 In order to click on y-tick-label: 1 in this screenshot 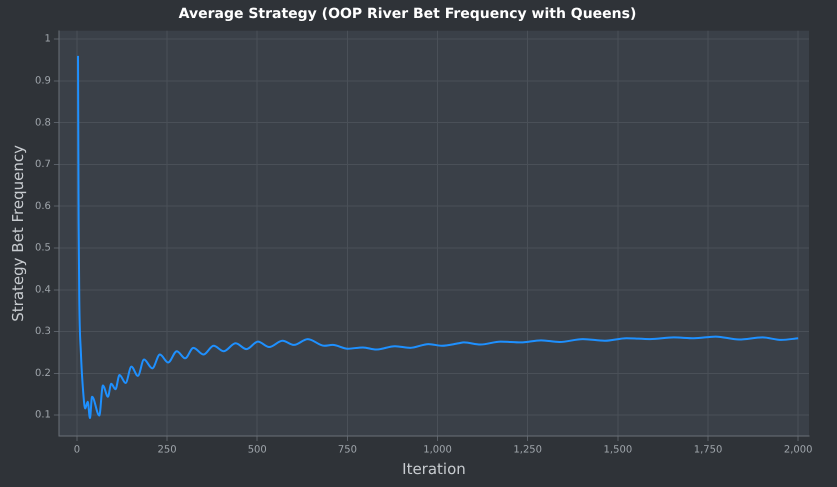, I will do `click(47, 39)`.